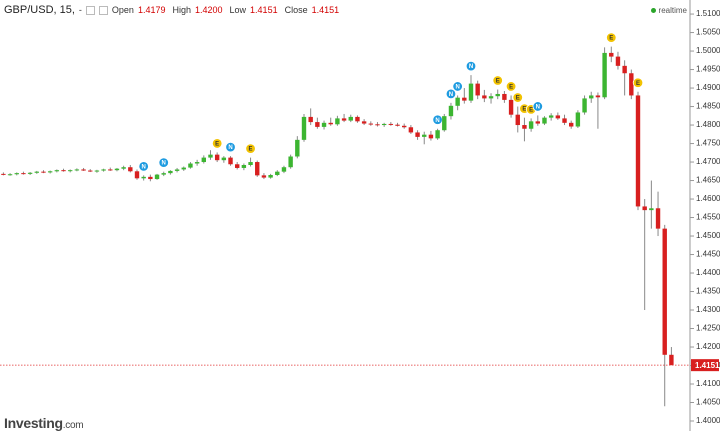 Image resolution: width=720 pixels, height=431 pixels. What do you see at coordinates (708, 50) in the screenshot?
I see `y-tick-label: 1.5000` at bounding box center [708, 50].